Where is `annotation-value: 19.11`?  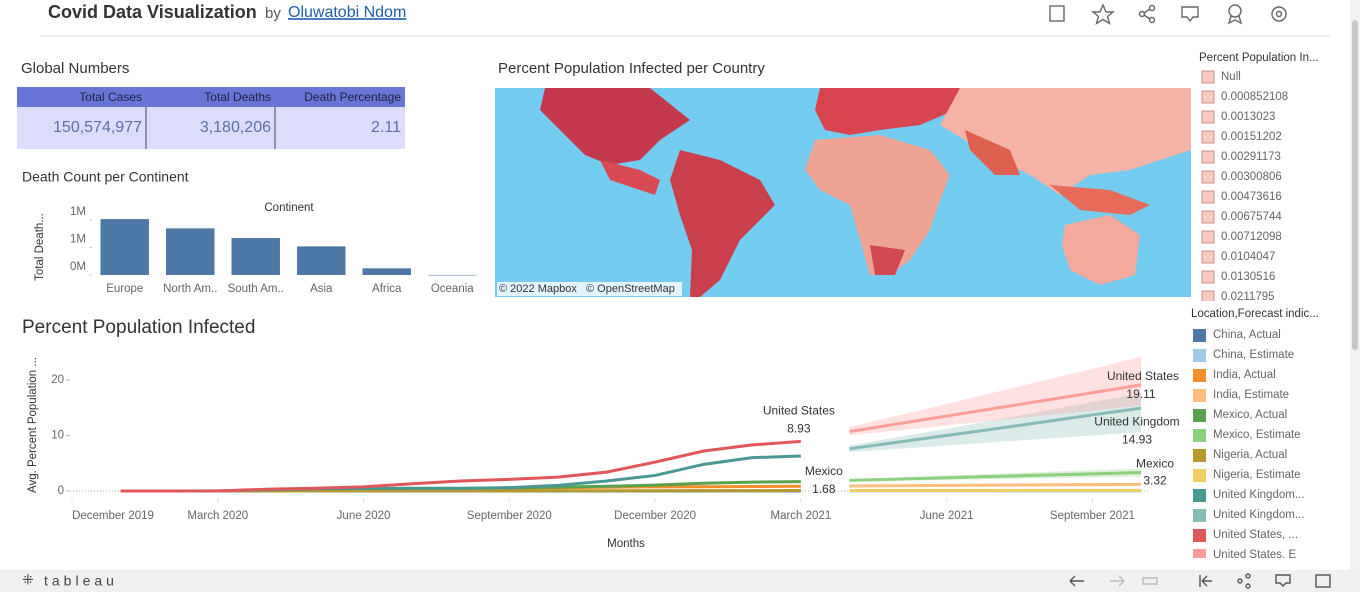 annotation-value: 19.11 is located at coordinates (1140, 394).